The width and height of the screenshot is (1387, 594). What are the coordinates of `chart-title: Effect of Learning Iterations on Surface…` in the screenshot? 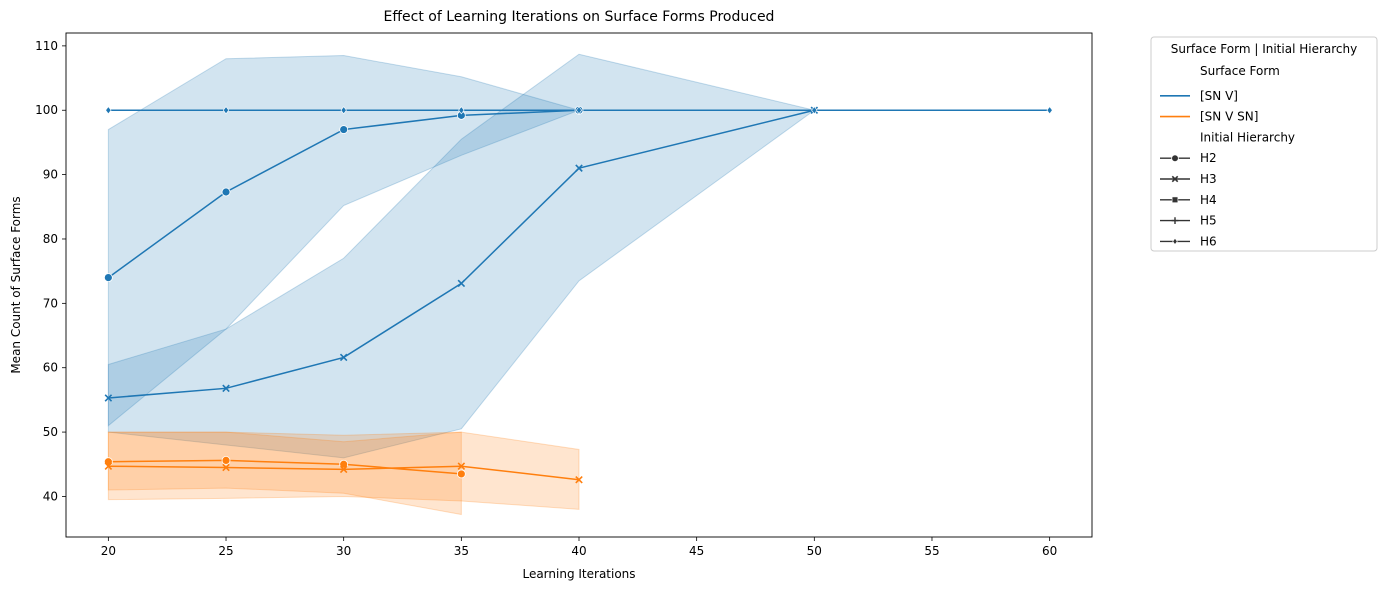 It's located at (579, 17).